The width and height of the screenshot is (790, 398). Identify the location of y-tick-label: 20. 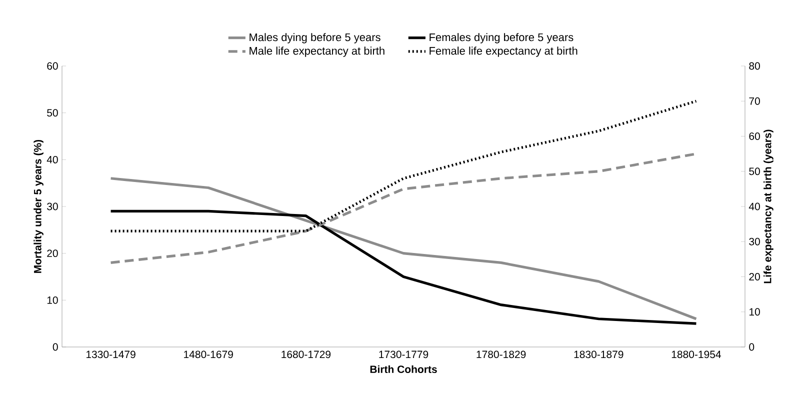
(52, 254).